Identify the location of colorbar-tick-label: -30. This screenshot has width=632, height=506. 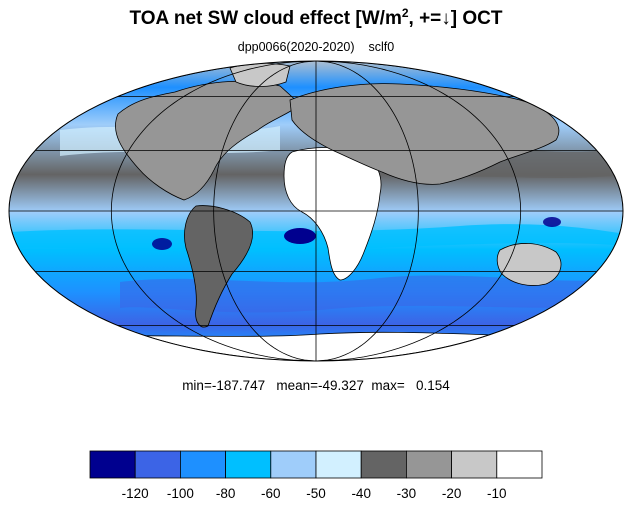
(407, 493).